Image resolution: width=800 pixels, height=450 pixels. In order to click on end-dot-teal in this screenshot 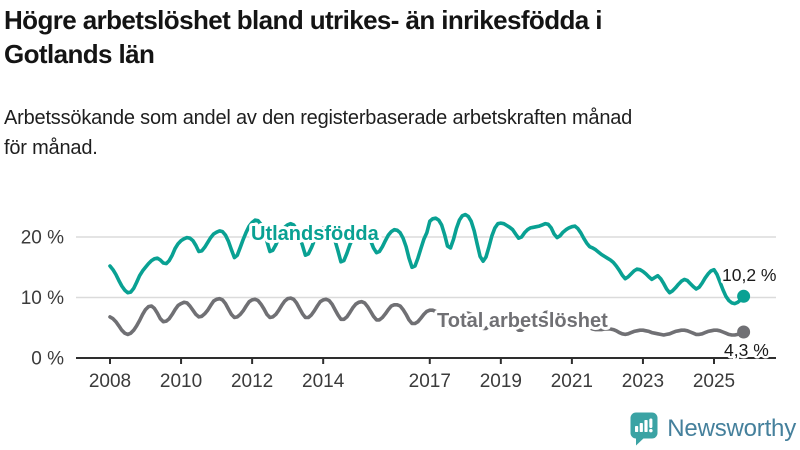, I will do `click(744, 296)`.